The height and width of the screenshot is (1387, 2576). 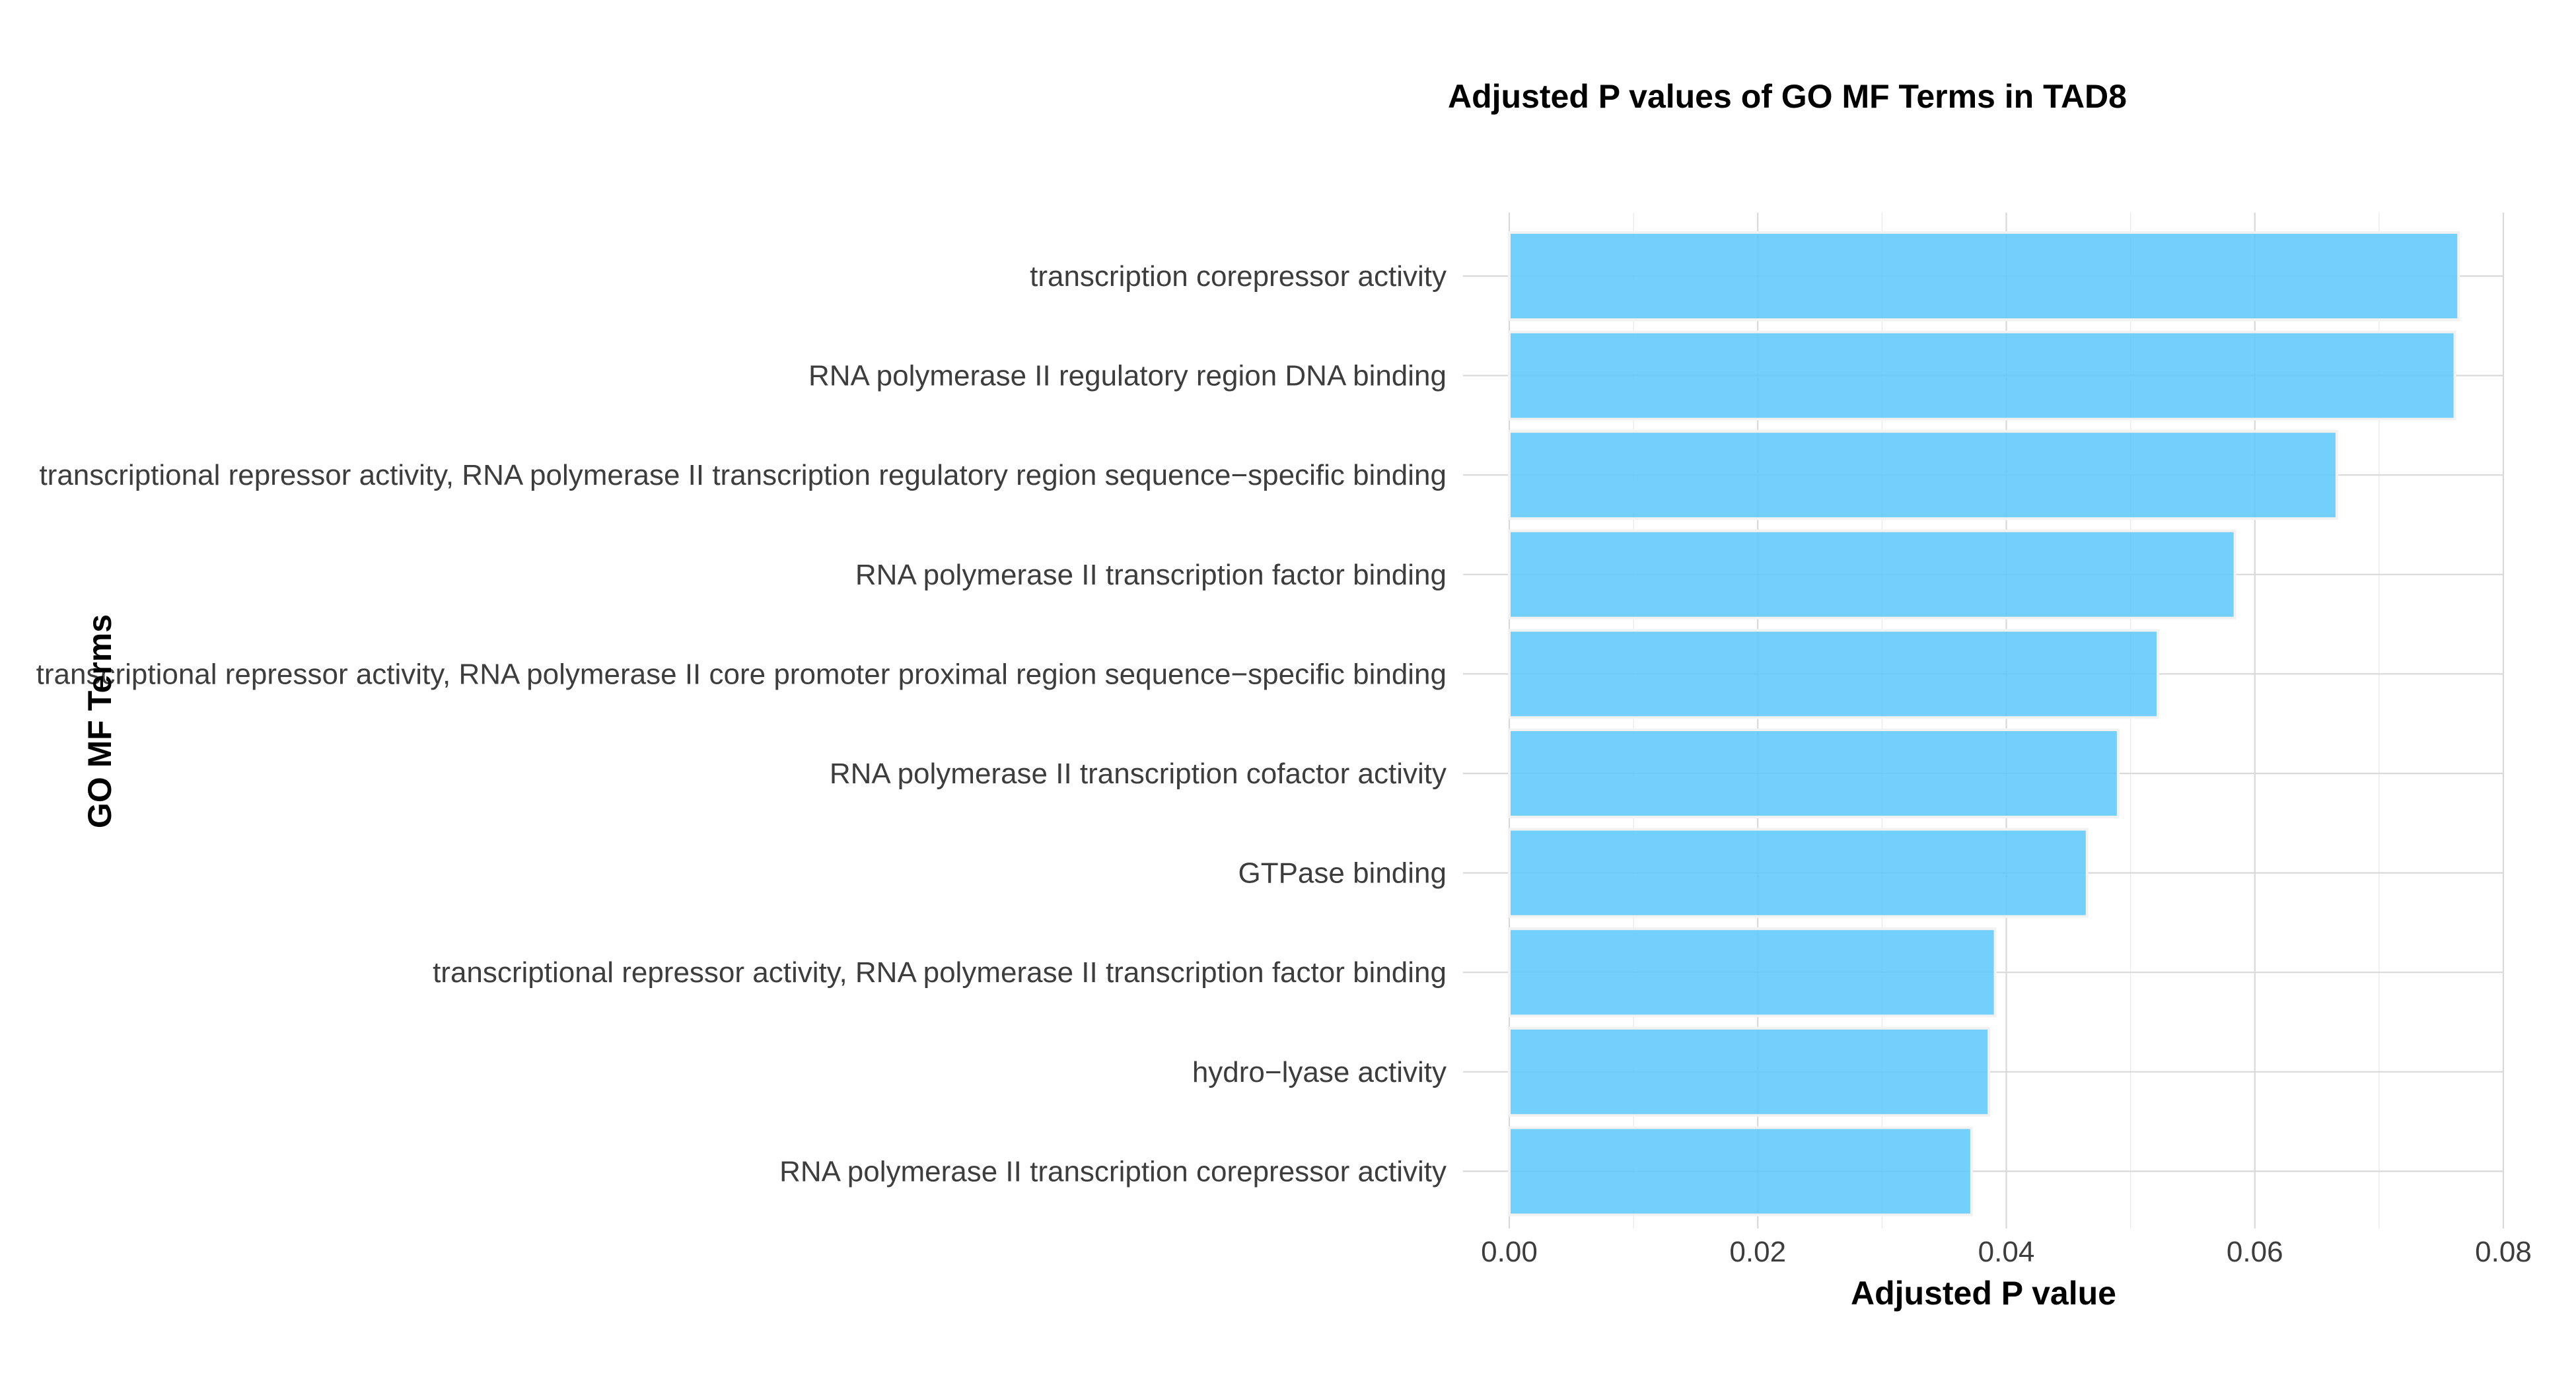 I want to click on category-label: hydro−lyase activity, so click(x=1319, y=1072).